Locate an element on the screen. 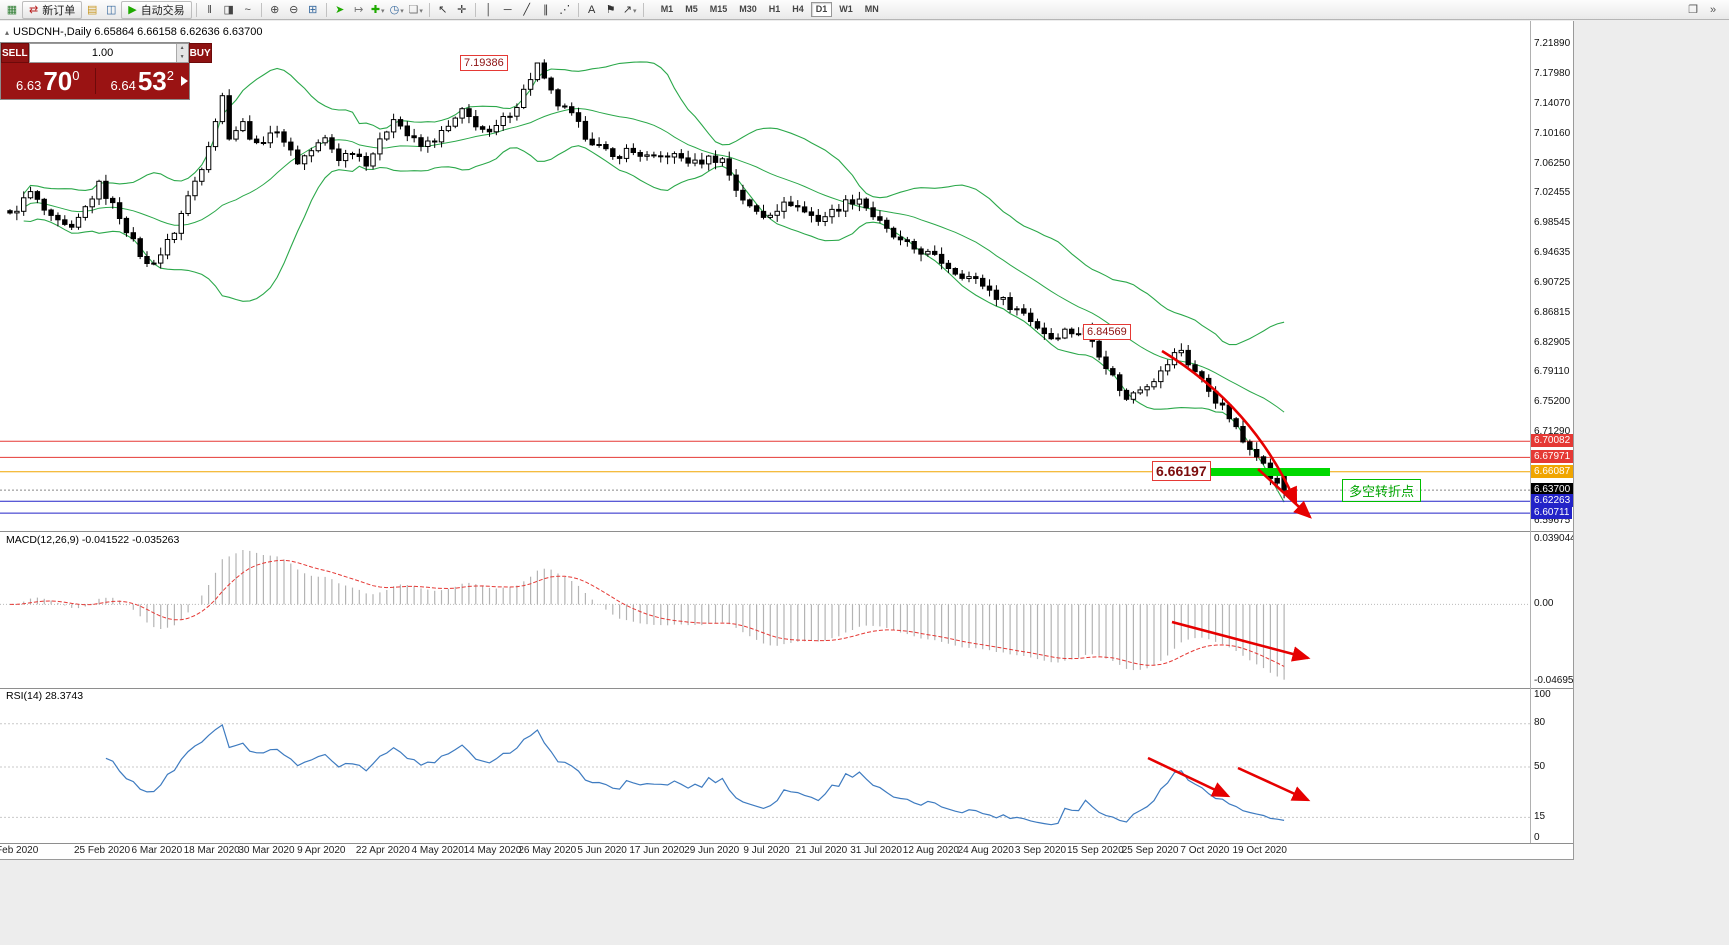 This screenshot has width=1729, height=945. macd-trend-arrow is located at coordinates (1241, 641).